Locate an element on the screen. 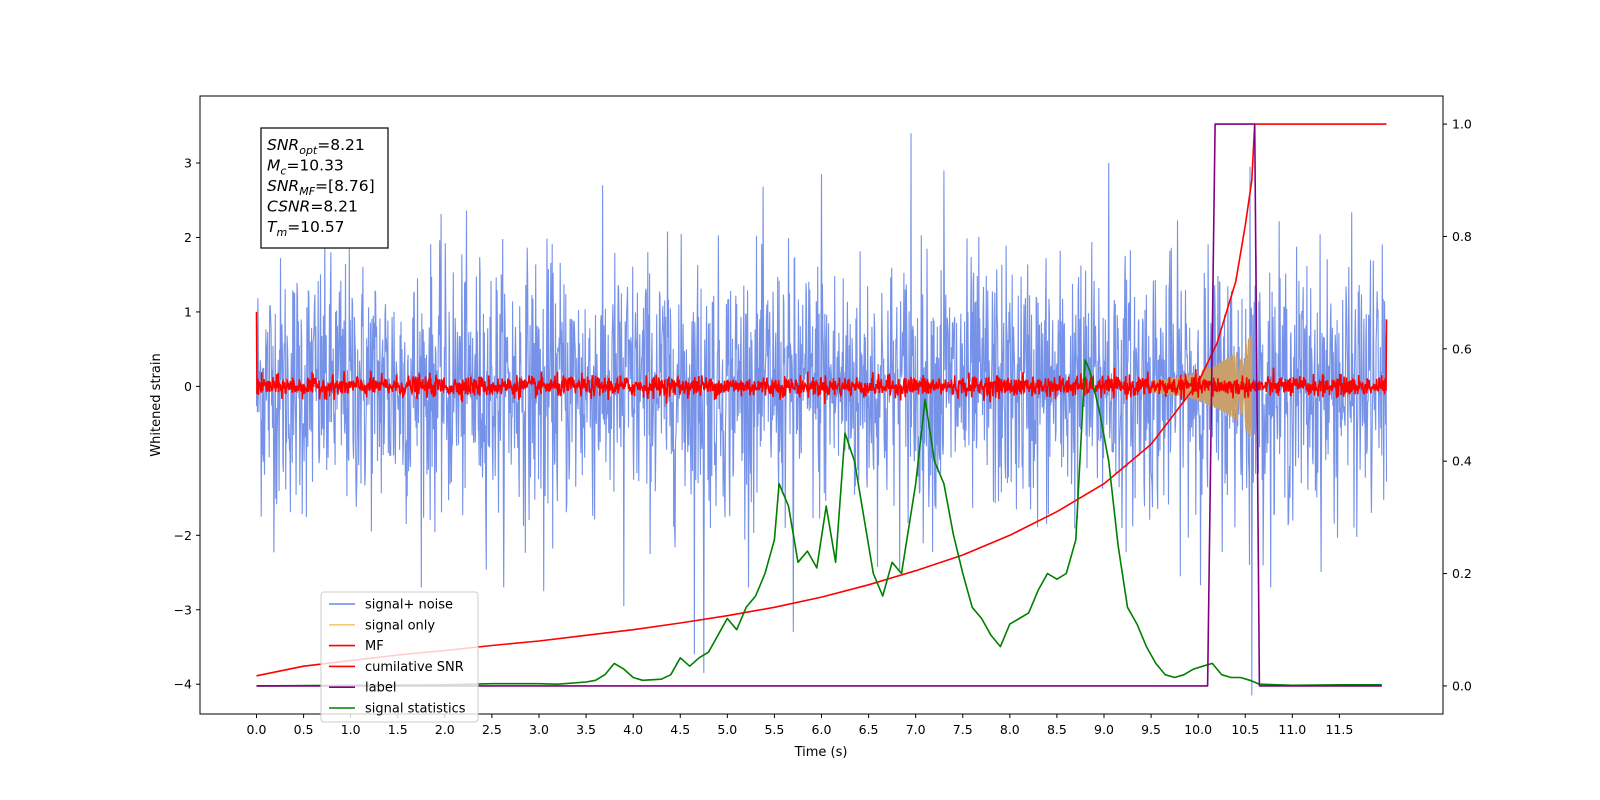  annotation-value: =[8.76] is located at coordinates (345, 186).